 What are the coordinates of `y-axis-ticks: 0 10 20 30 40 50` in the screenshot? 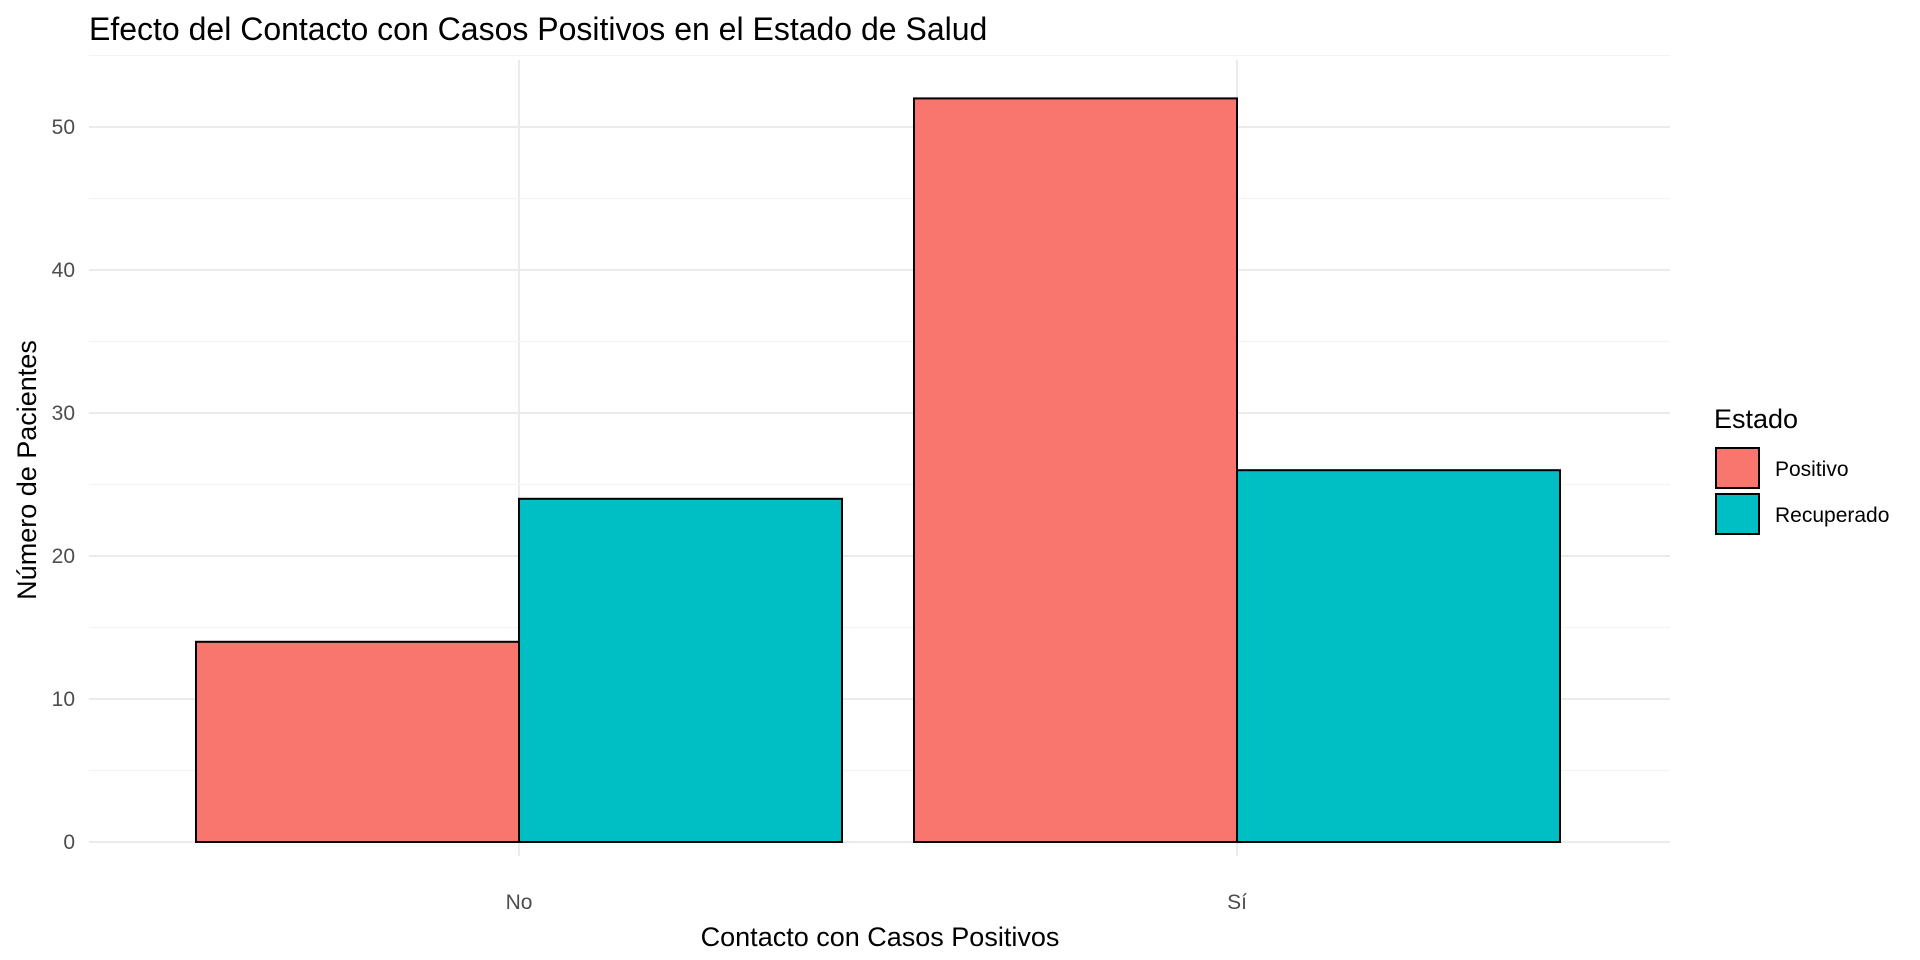 It's located at (63, 485).